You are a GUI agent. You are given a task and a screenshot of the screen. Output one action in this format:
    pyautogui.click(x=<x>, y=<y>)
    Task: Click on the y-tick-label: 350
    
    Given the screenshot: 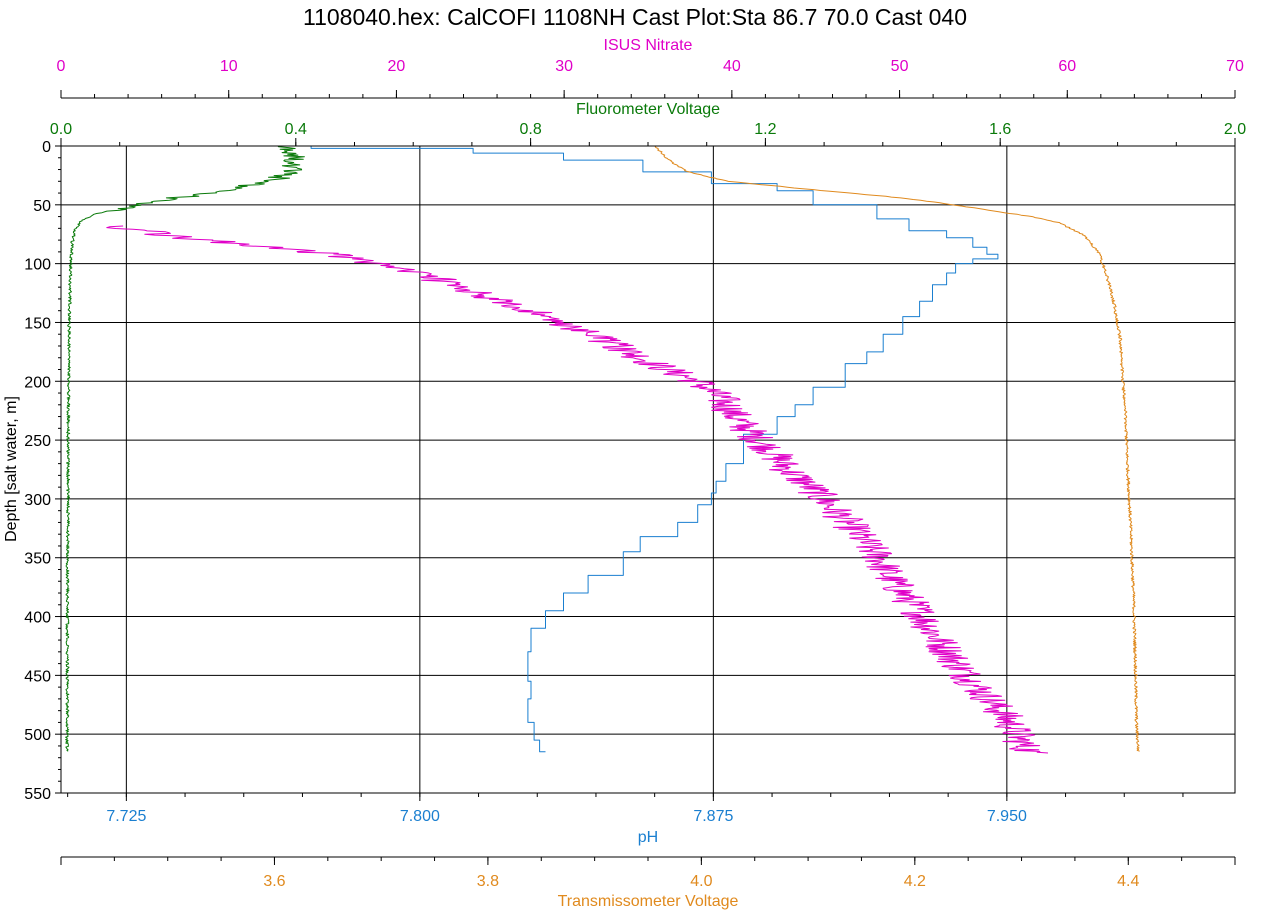 What is the action you would take?
    pyautogui.click(x=37, y=559)
    